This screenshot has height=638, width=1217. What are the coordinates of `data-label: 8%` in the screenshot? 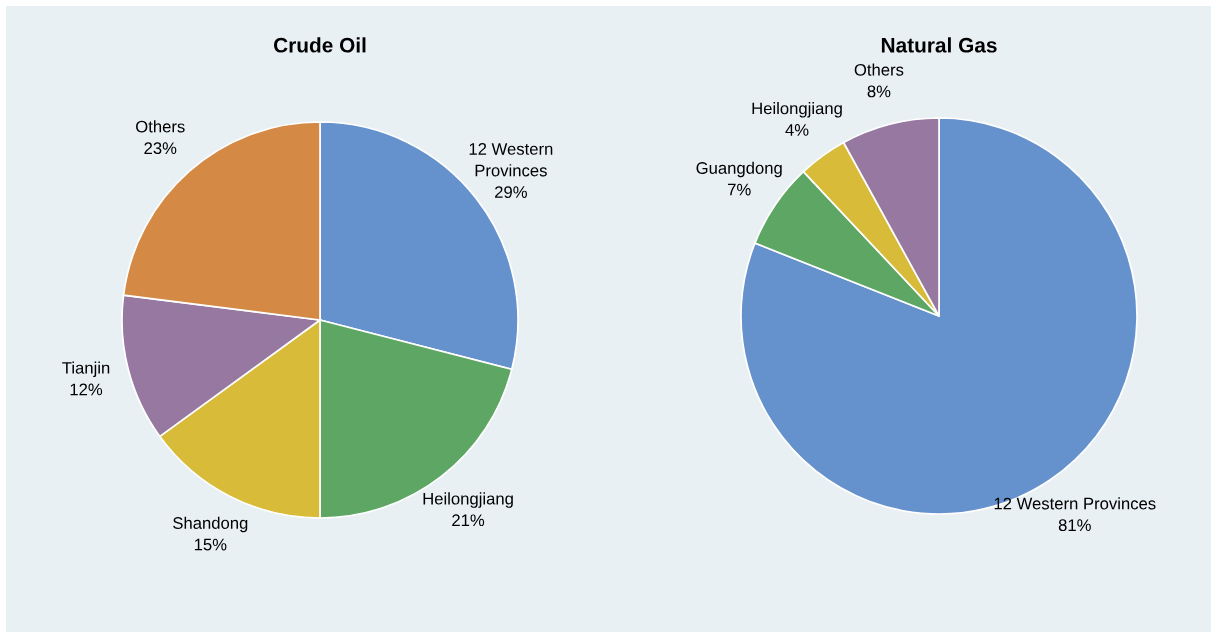 It's located at (879, 91).